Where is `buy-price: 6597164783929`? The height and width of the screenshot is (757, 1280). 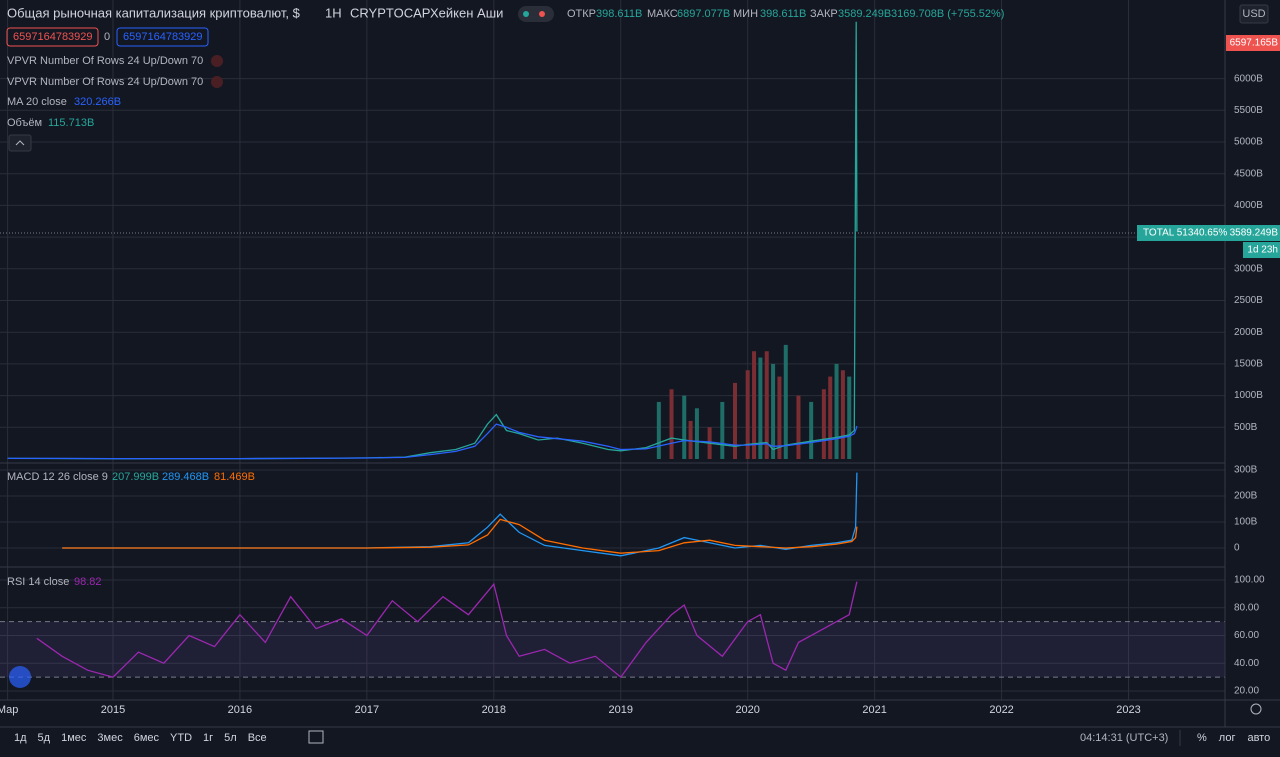 buy-price: 6597164783929 is located at coordinates (163, 37).